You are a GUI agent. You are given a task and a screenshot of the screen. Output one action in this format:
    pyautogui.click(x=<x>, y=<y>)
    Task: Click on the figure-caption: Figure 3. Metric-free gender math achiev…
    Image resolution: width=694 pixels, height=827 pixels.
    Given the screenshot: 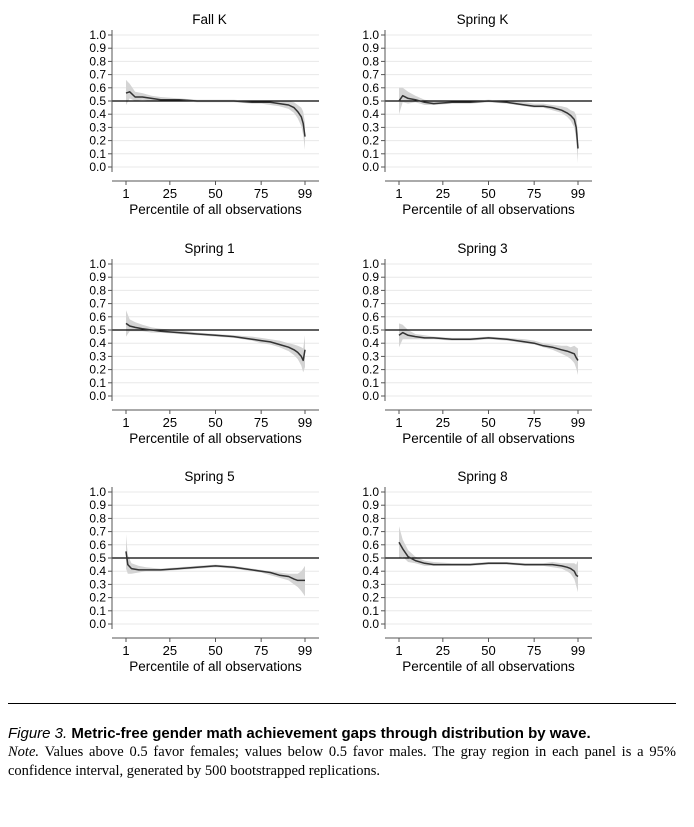 What is the action you would take?
    pyautogui.click(x=342, y=752)
    